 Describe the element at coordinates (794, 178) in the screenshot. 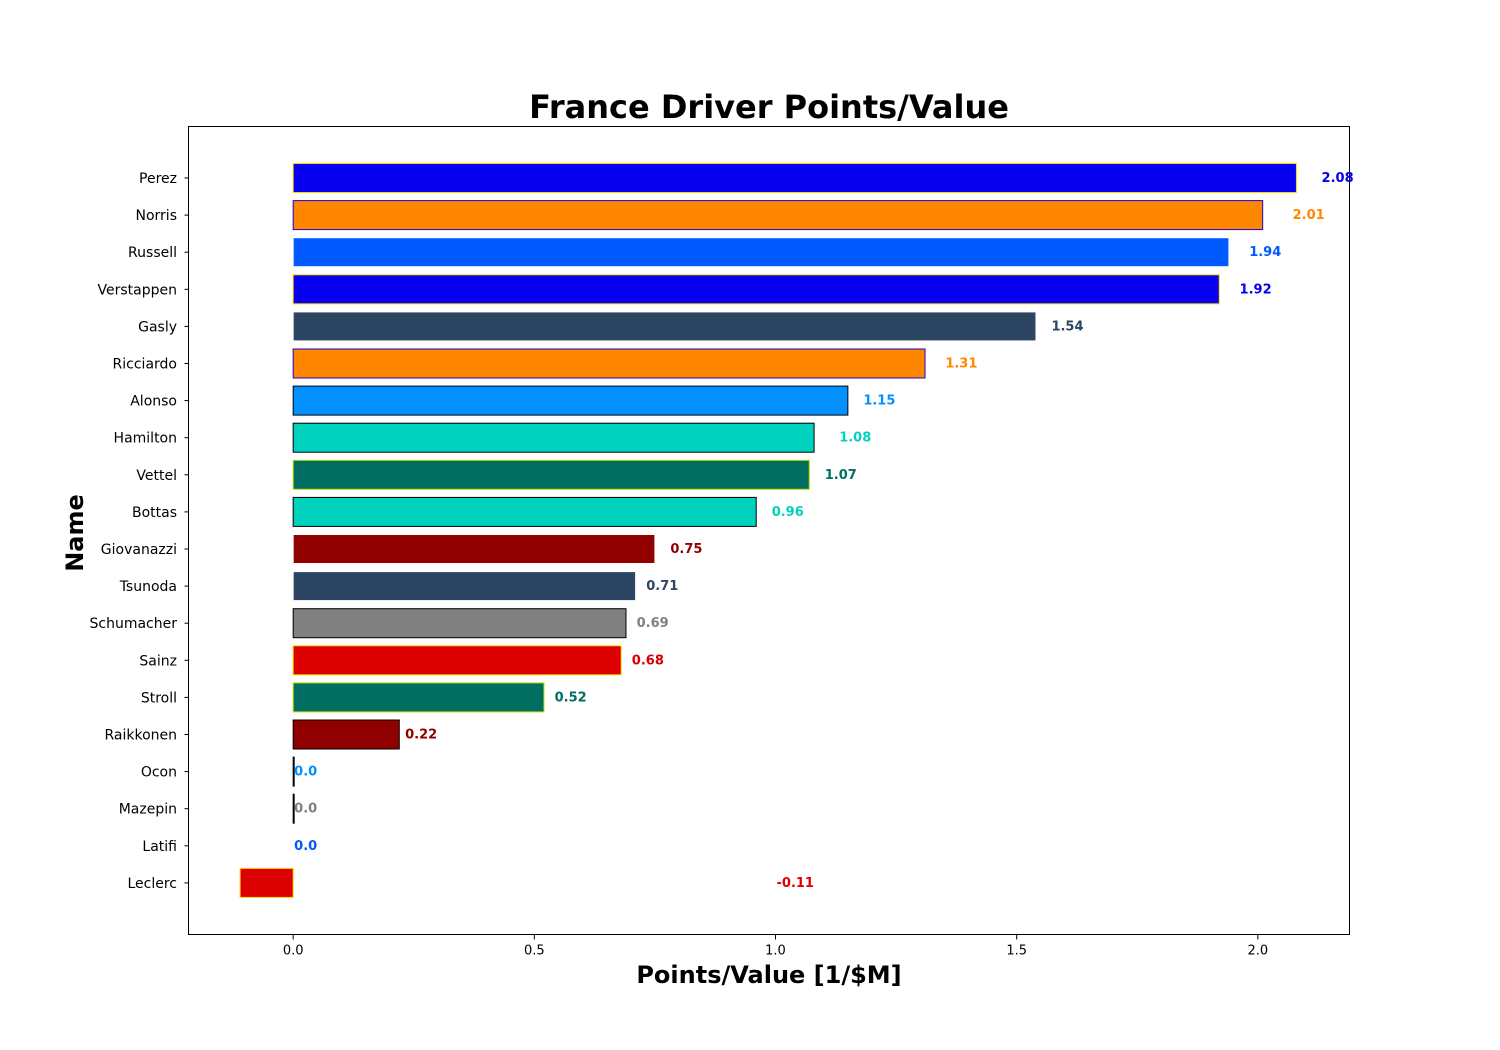

I see `bar-perez` at that location.